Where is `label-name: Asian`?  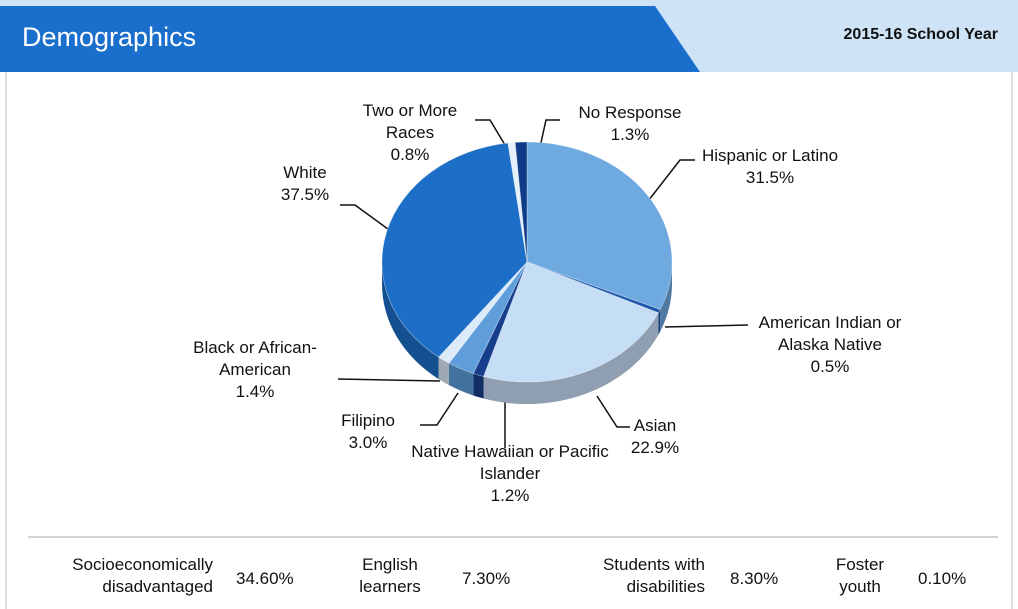 label-name: Asian is located at coordinates (655, 425).